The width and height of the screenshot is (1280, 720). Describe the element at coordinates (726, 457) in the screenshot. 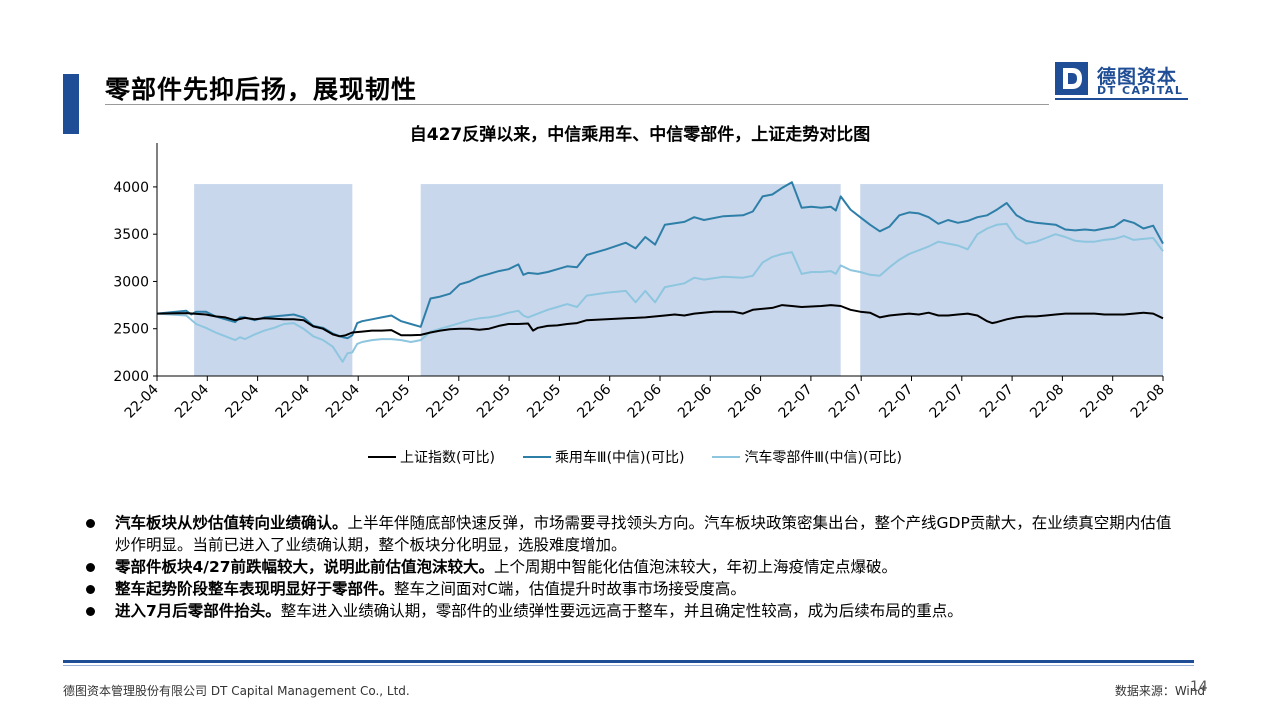

I see `legend-swatch-auto-parts` at that location.